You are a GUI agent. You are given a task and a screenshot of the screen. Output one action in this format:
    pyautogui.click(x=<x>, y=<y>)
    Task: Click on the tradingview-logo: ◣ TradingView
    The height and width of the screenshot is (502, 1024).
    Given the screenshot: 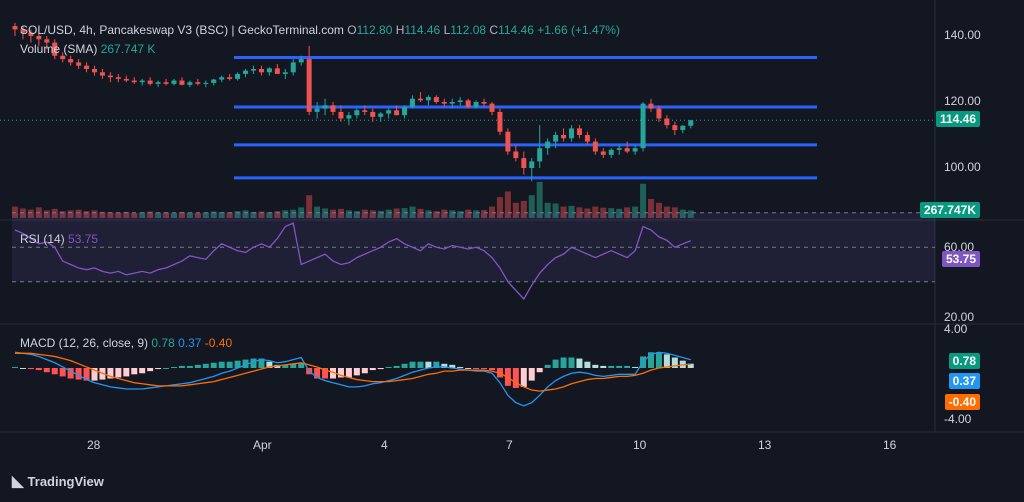 What is the action you would take?
    pyautogui.click(x=58, y=481)
    